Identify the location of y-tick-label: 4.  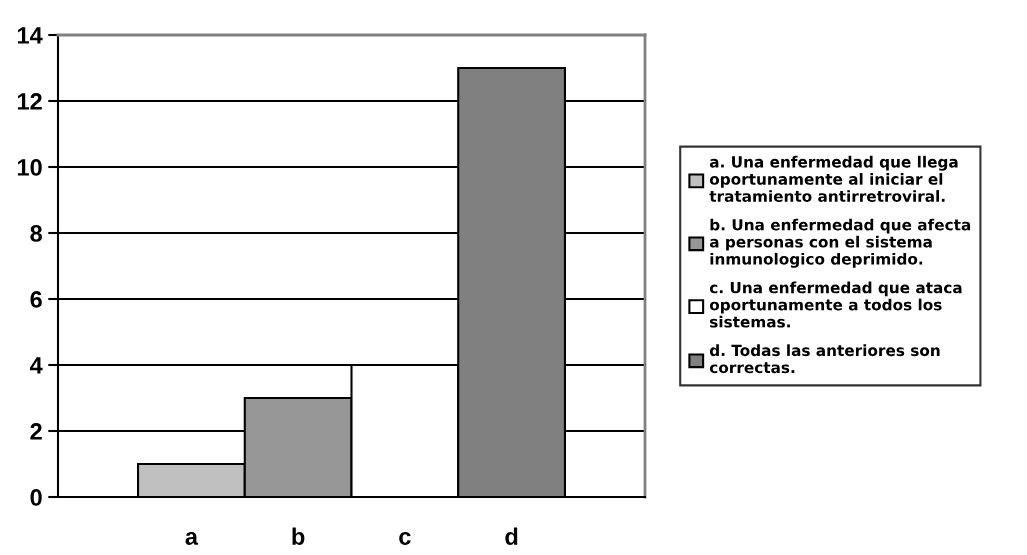
(36, 365).